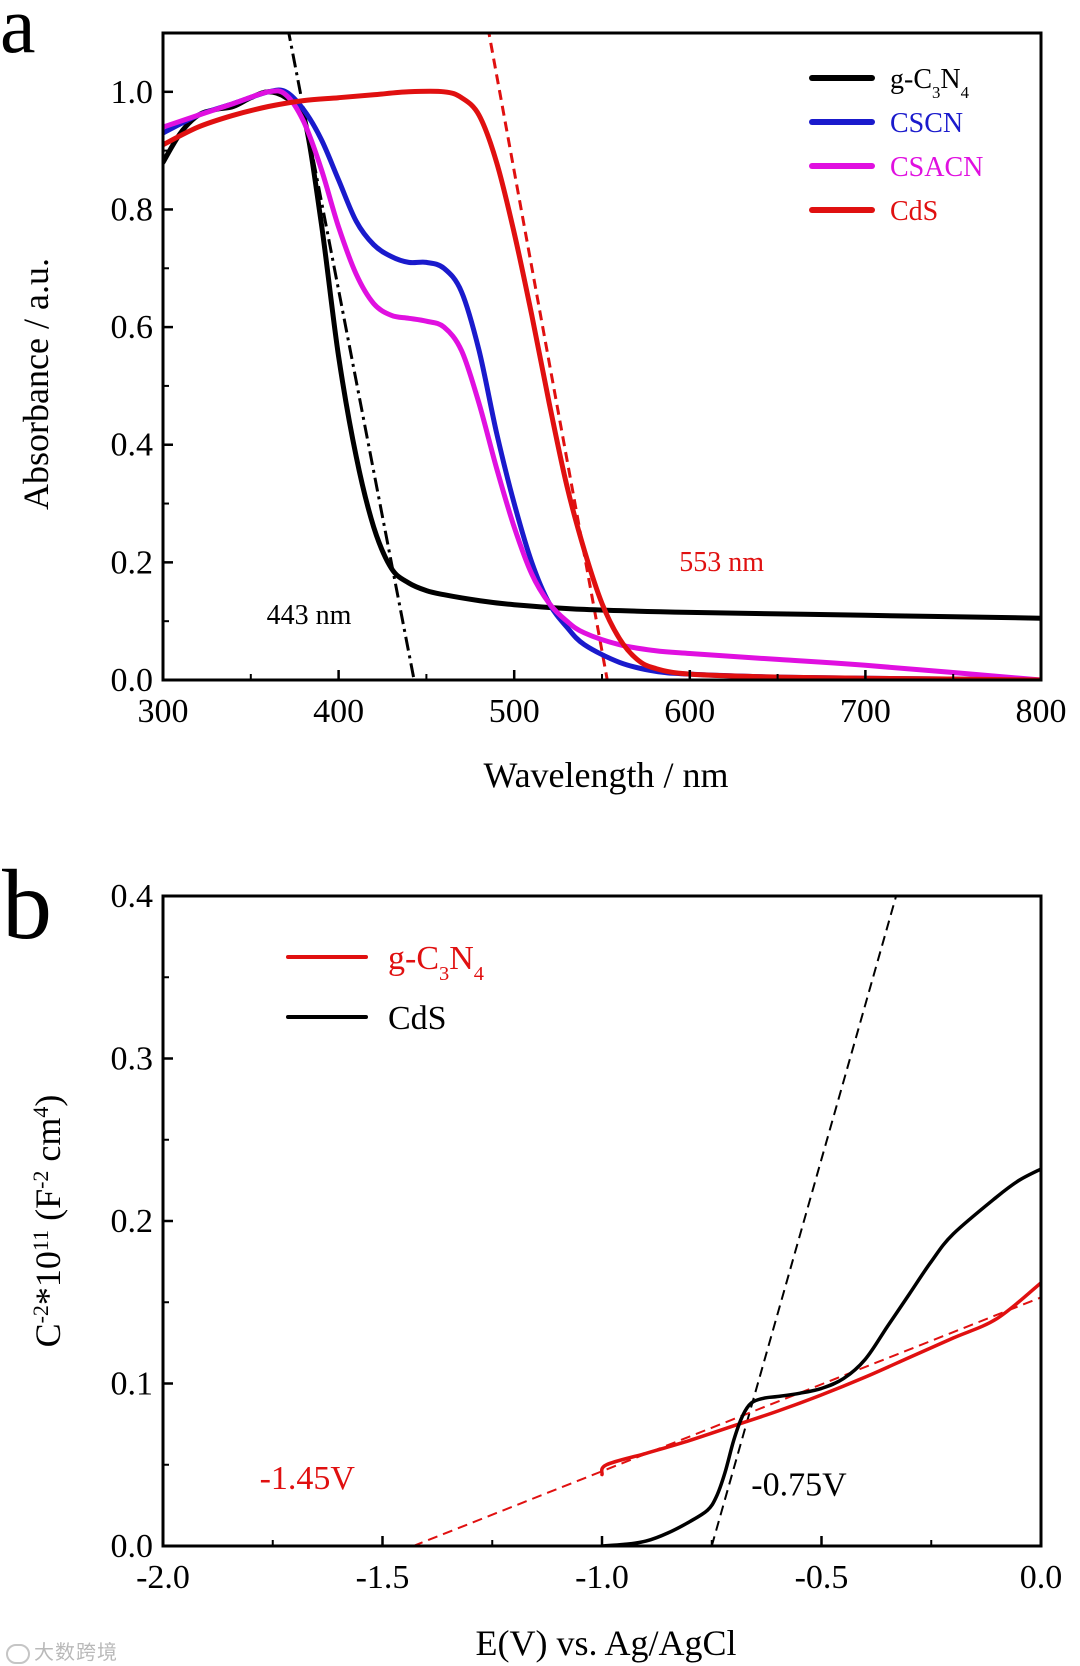 Image resolution: width=1080 pixels, height=1666 pixels. I want to click on panel-a-y-axis: 0.0 0.2 0.4 0.6 0.8 1.0, so click(142, 386).